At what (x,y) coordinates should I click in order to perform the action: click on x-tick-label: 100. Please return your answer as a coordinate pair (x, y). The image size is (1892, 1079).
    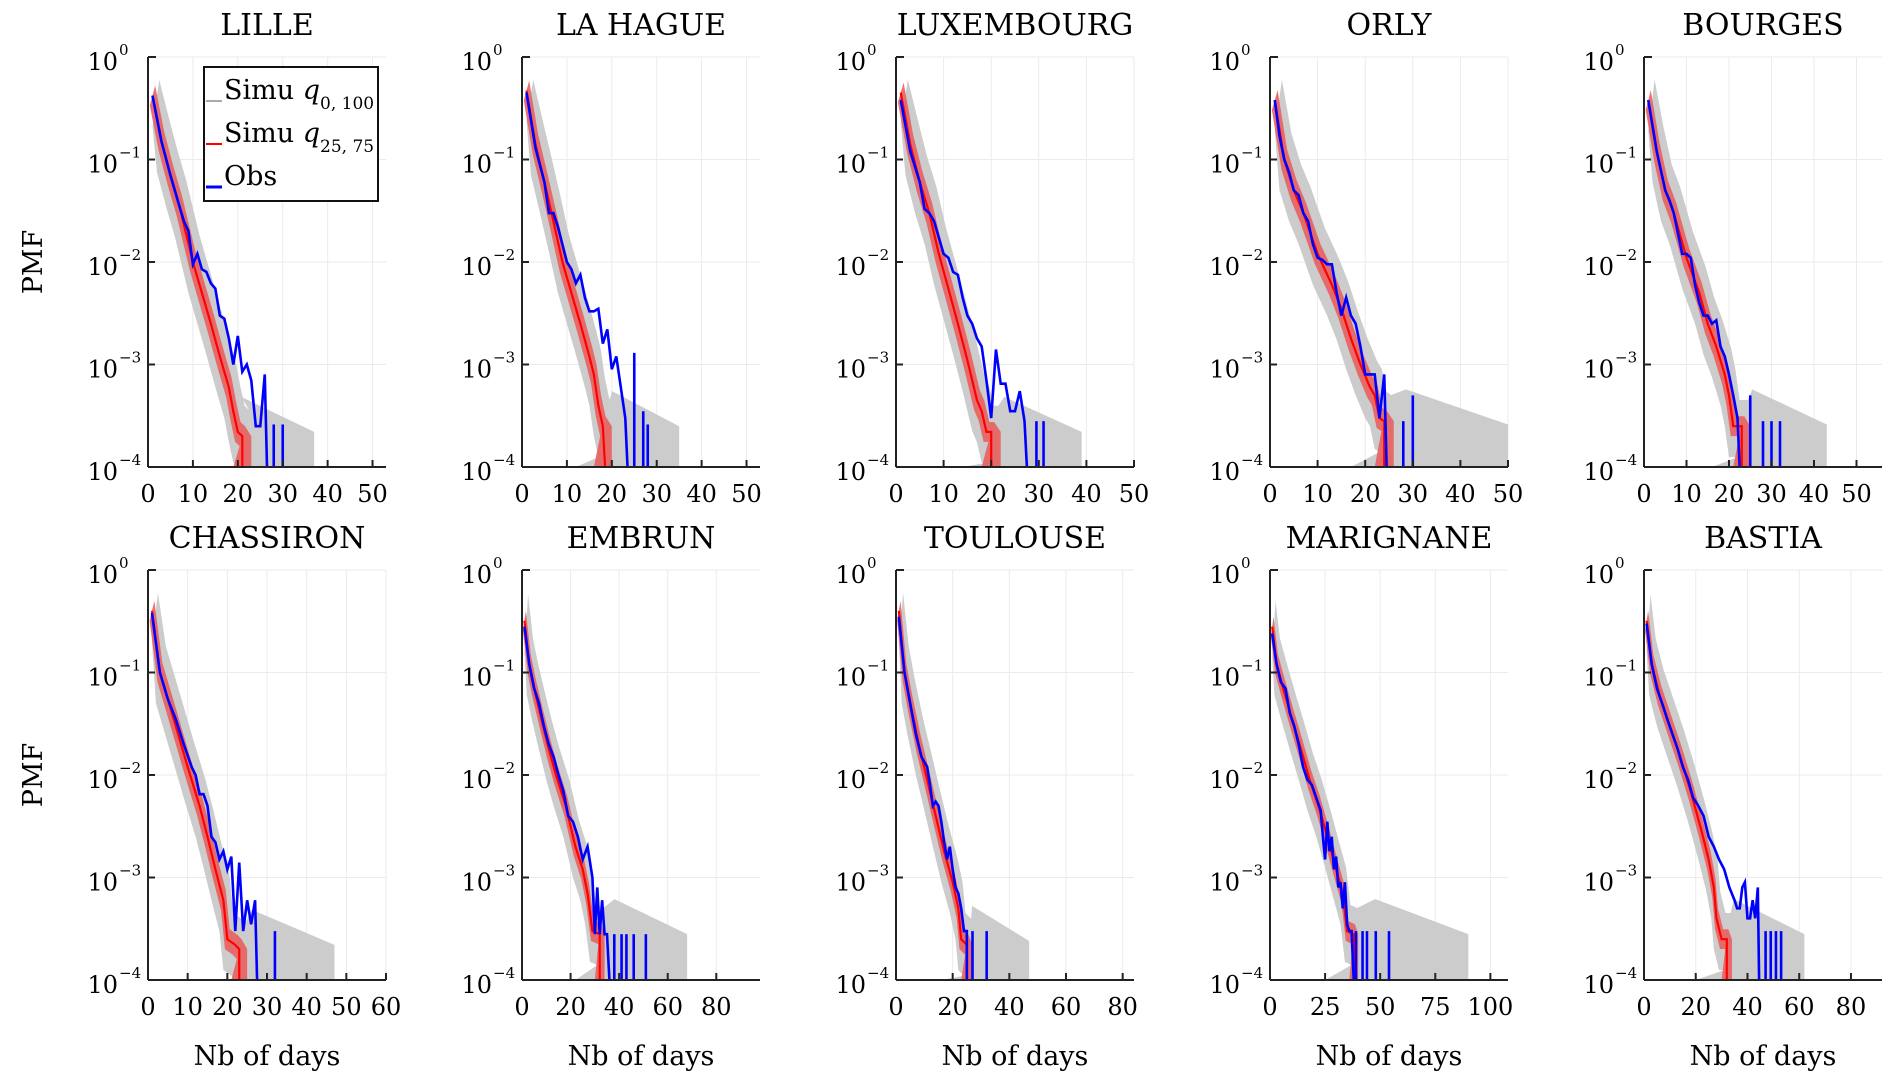
    Looking at the image, I should click on (1490, 1007).